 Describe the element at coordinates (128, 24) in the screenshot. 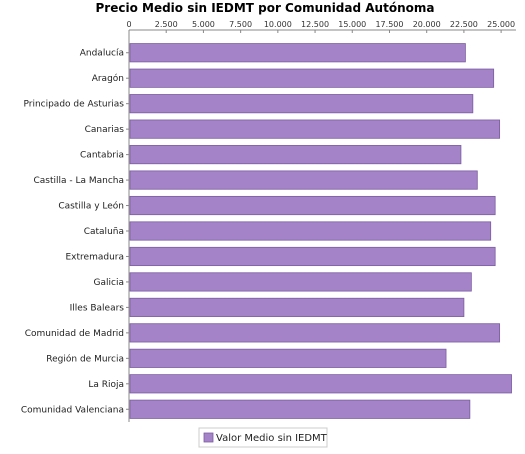

I see `x-tick-label: 0` at that location.